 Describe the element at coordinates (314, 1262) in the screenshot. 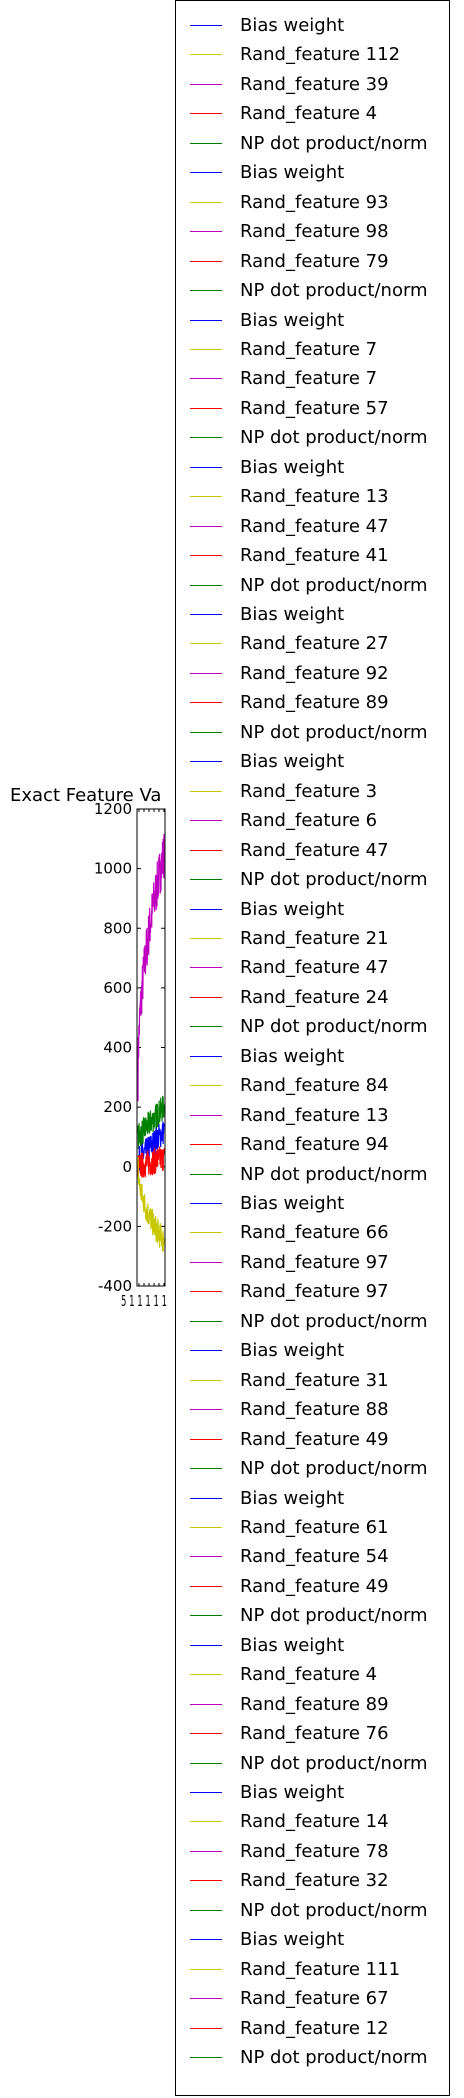

I see `legend-label: Rand_feature 97` at that location.